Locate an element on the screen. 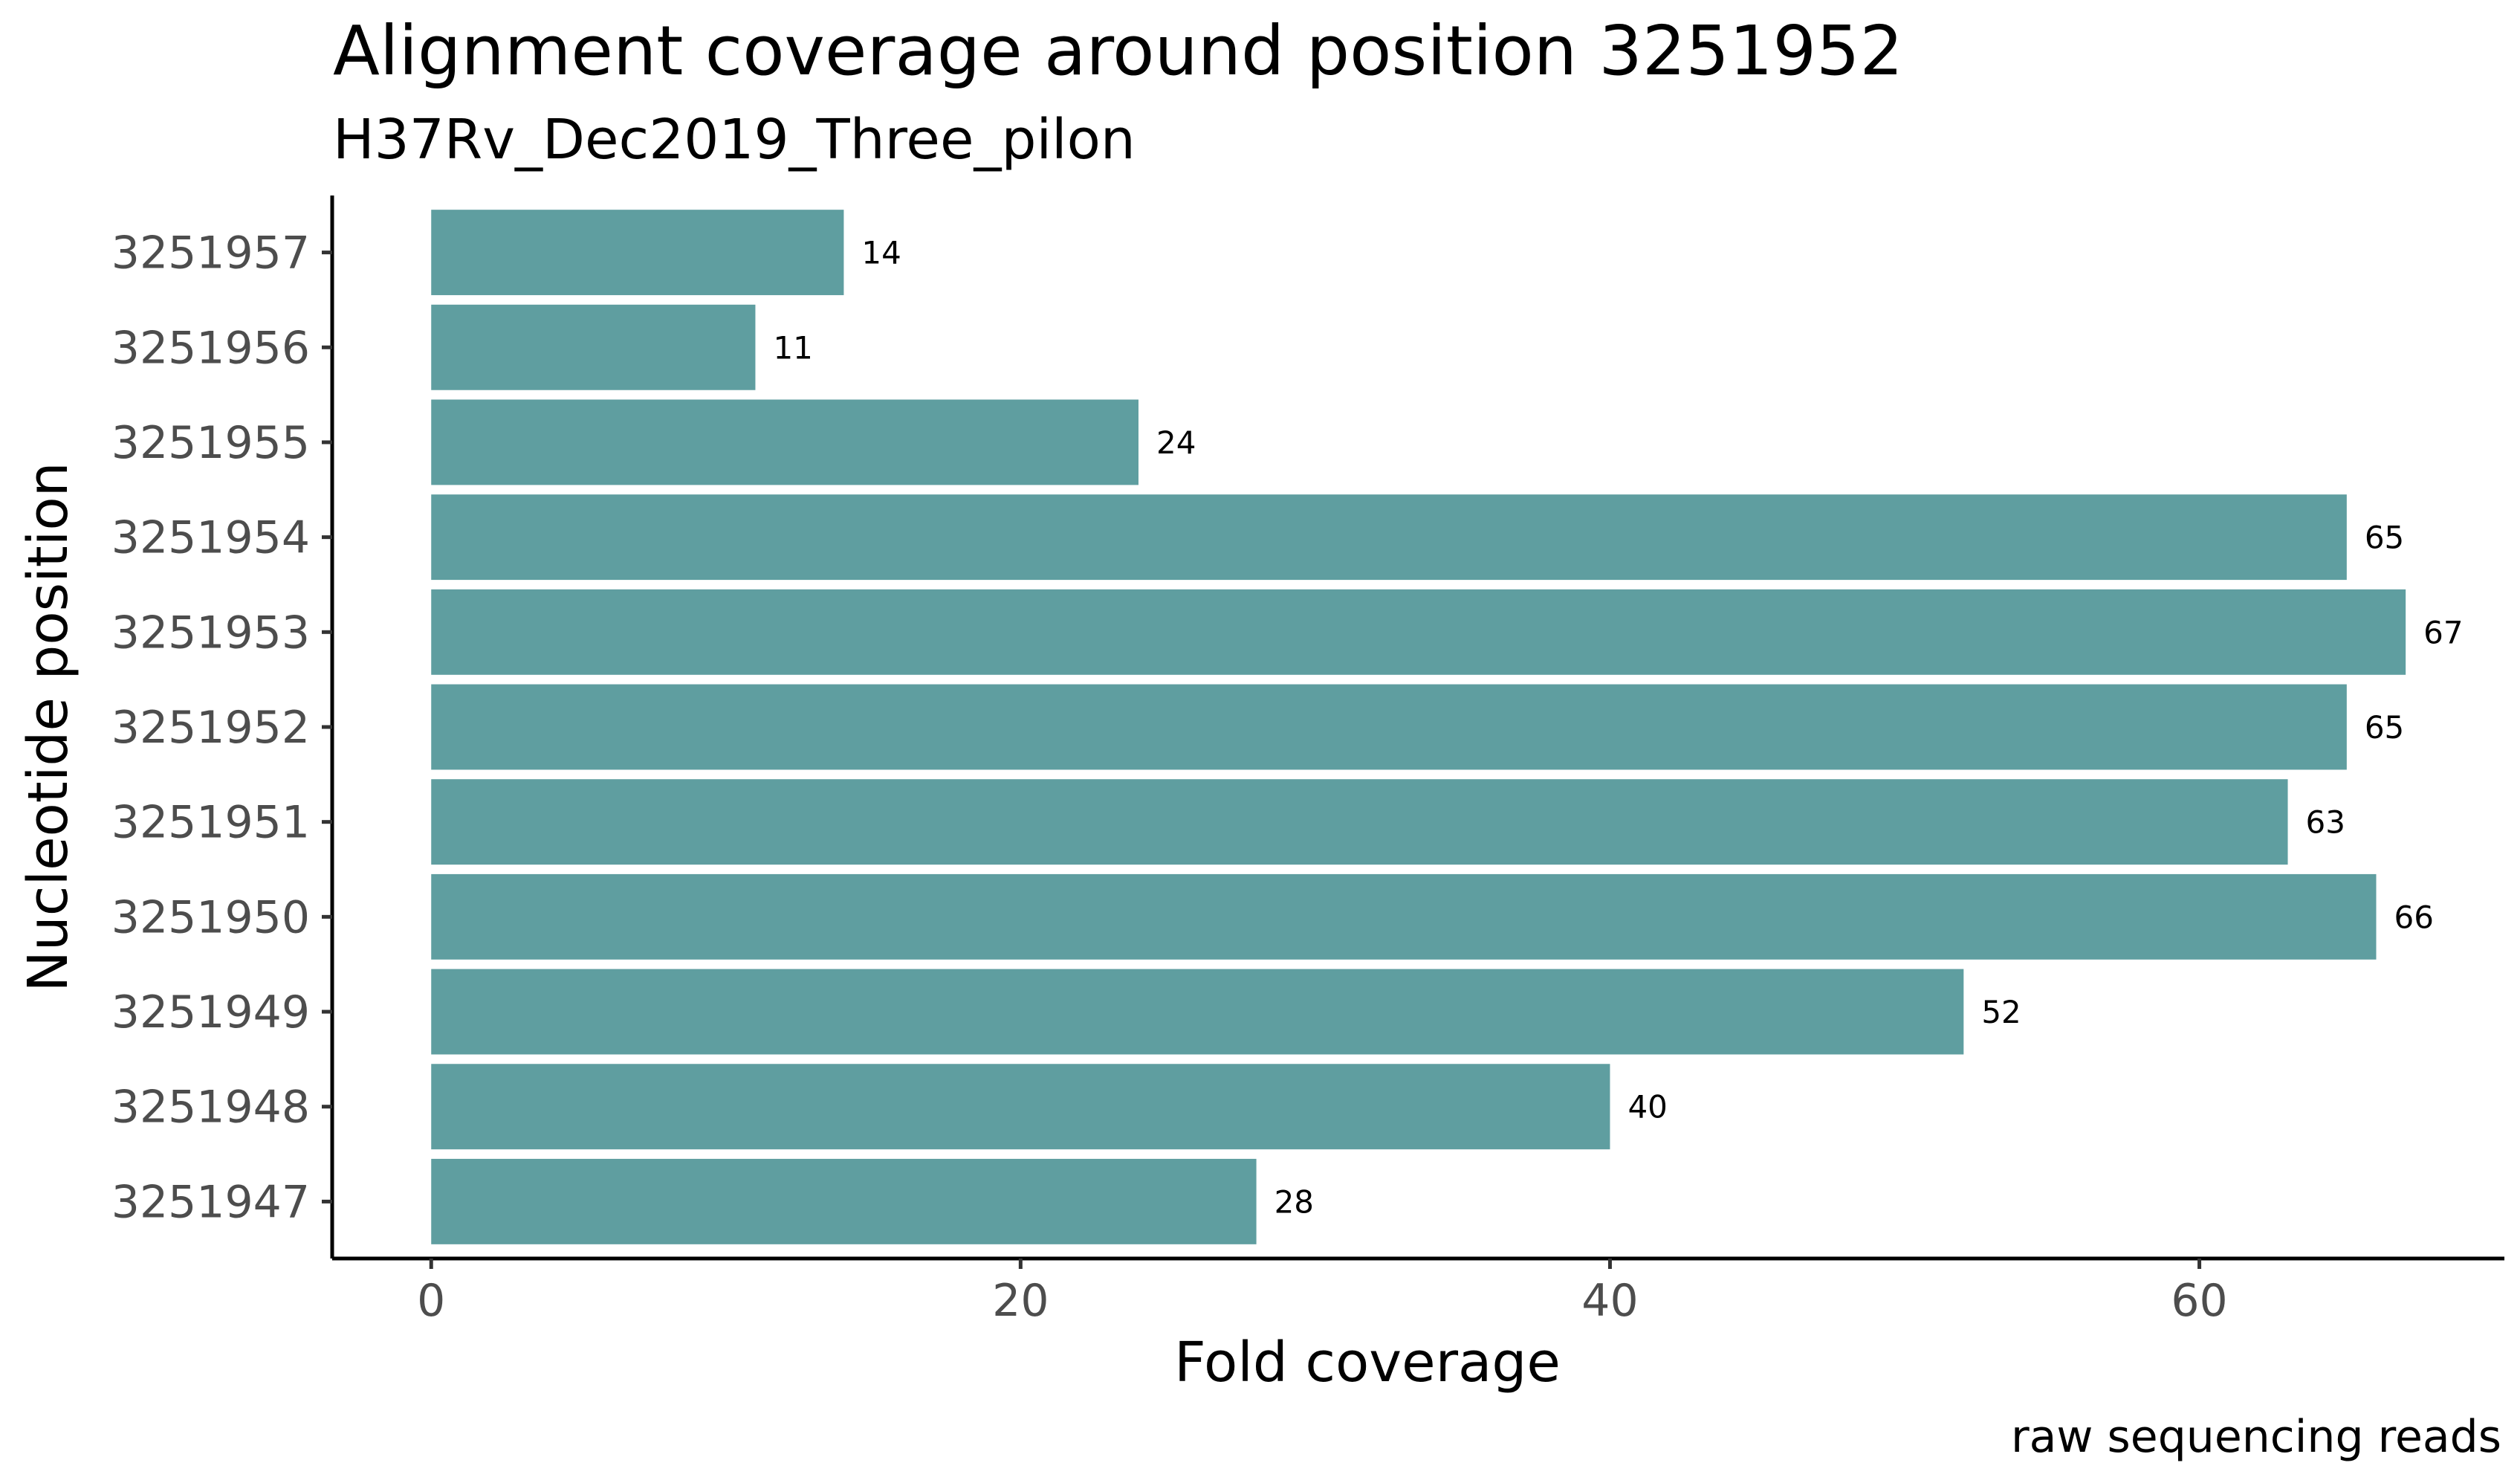 Image resolution: width=2520 pixels, height=1483 pixels. chart-subtitle: H37Rv_Dec2019_Three_pilon is located at coordinates (735, 140).